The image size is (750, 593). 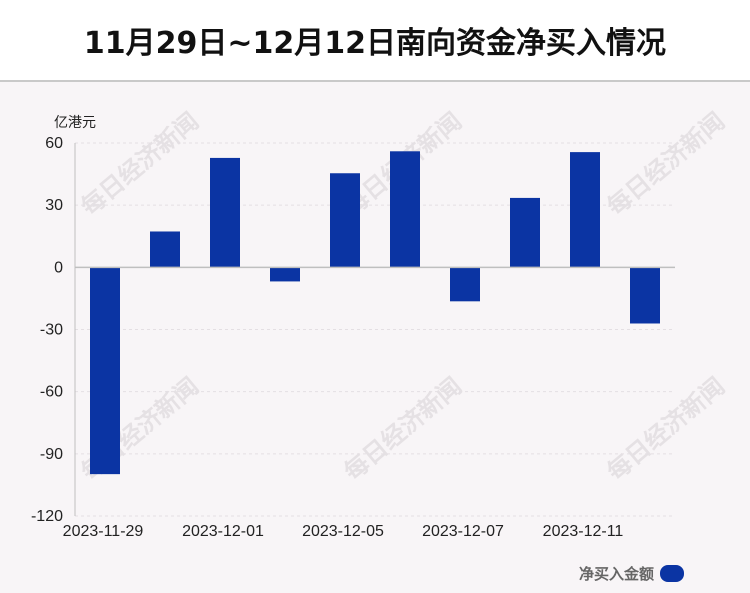 I want to click on legend: 净买入金额, so click(x=631, y=573).